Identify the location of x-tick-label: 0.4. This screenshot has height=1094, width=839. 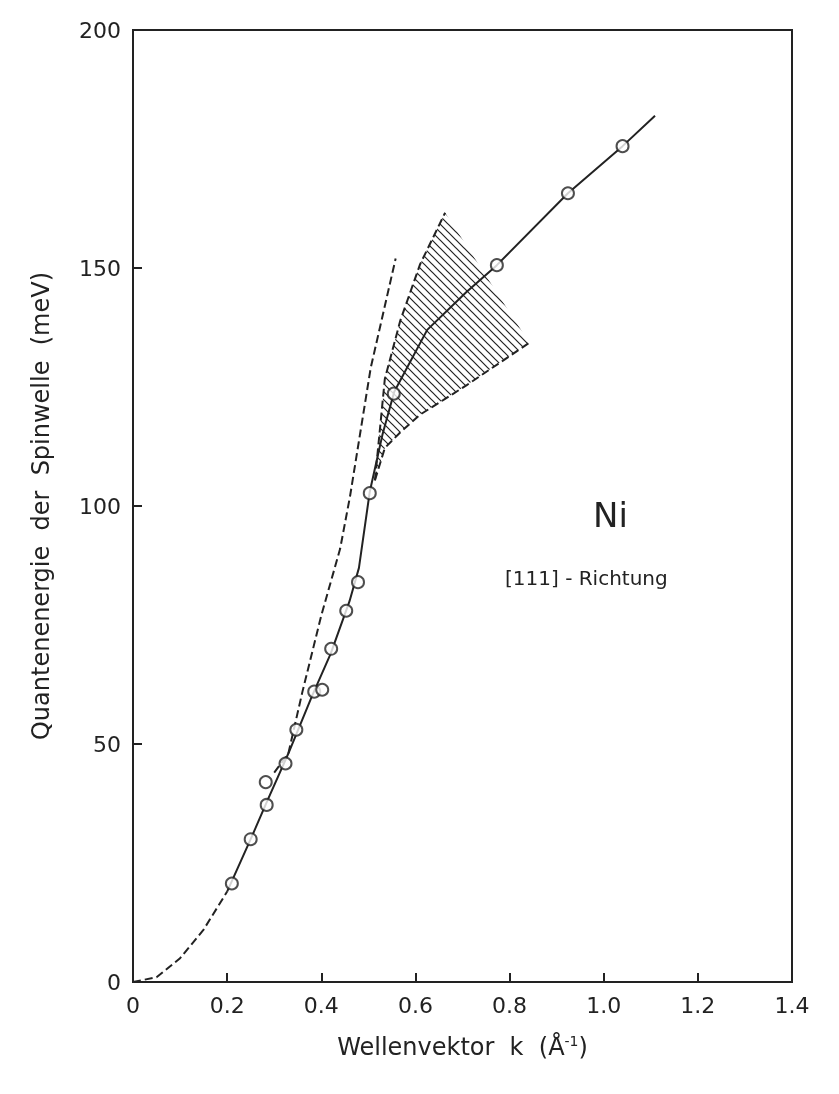
(321, 1005).